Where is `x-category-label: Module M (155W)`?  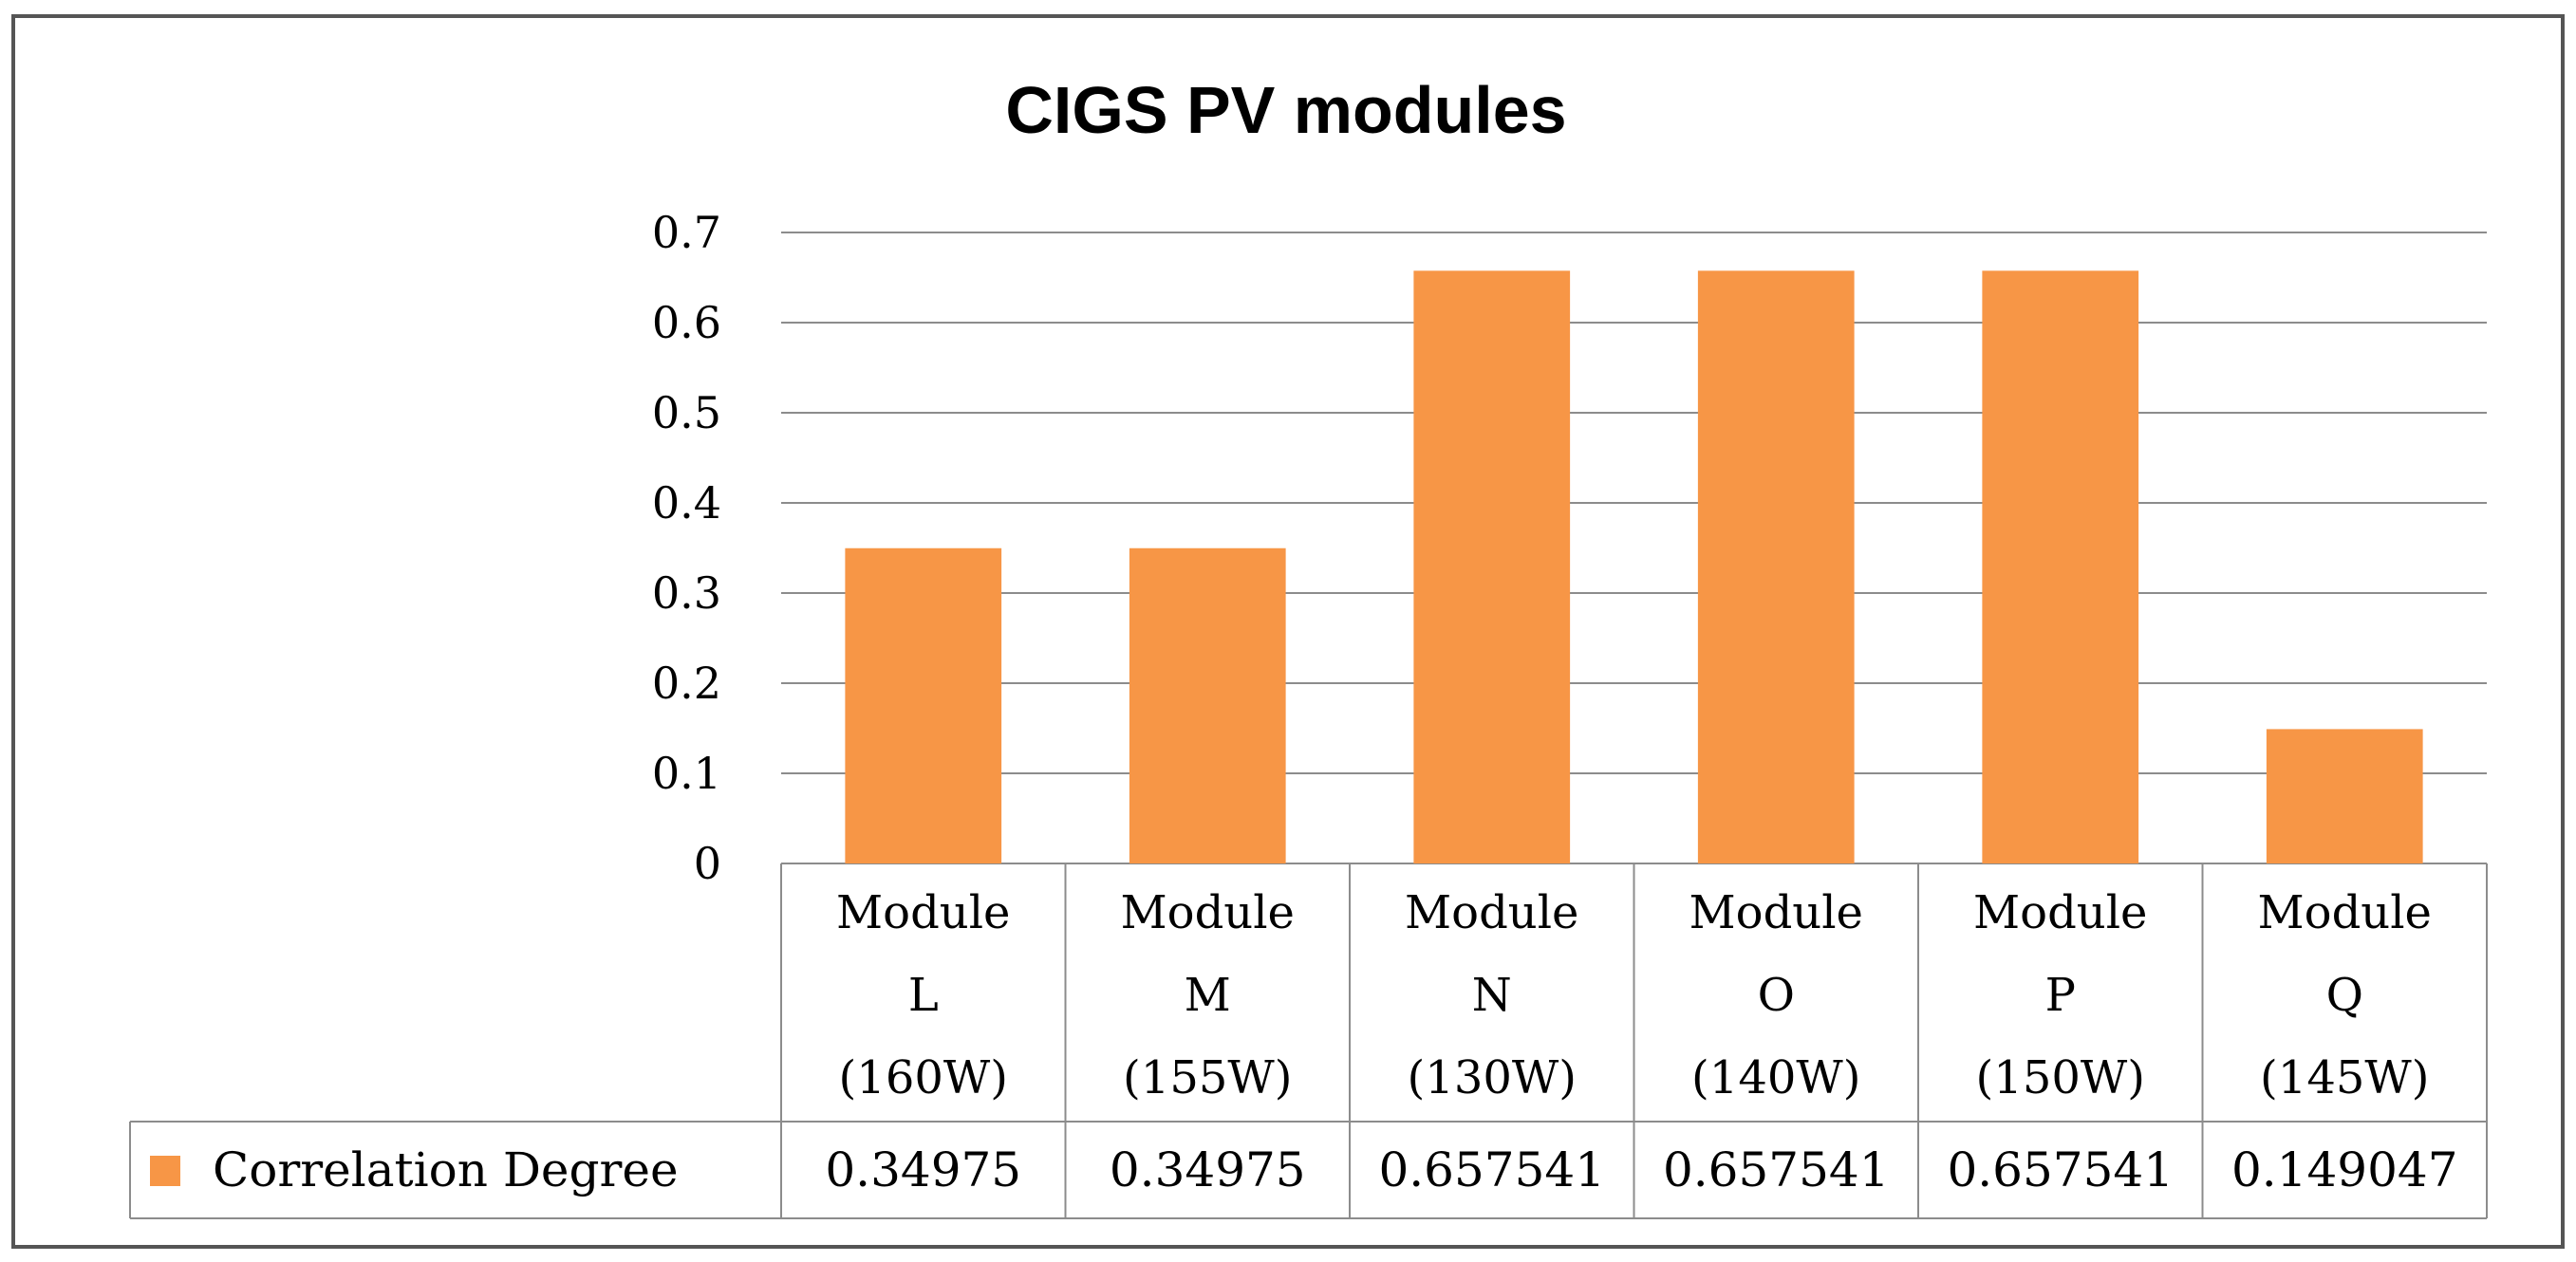
x-category-label: Module M (155W) is located at coordinates (1208, 995).